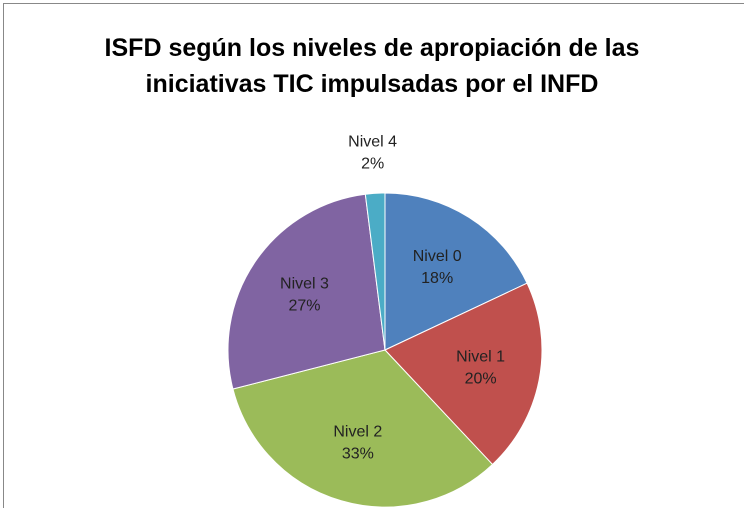 Image resolution: width=744 pixels, height=508 pixels. What do you see at coordinates (304, 306) in the screenshot?
I see `slice-value-label: 27%` at bounding box center [304, 306].